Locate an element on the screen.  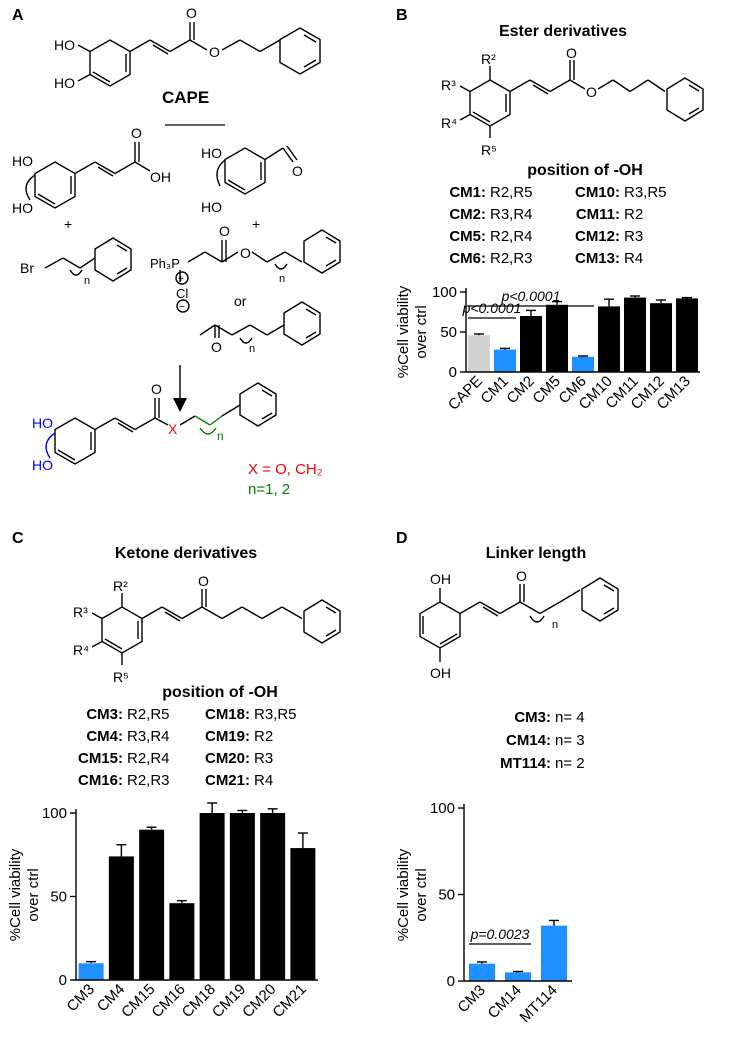
bromine-label: Br is located at coordinates (27, 268).